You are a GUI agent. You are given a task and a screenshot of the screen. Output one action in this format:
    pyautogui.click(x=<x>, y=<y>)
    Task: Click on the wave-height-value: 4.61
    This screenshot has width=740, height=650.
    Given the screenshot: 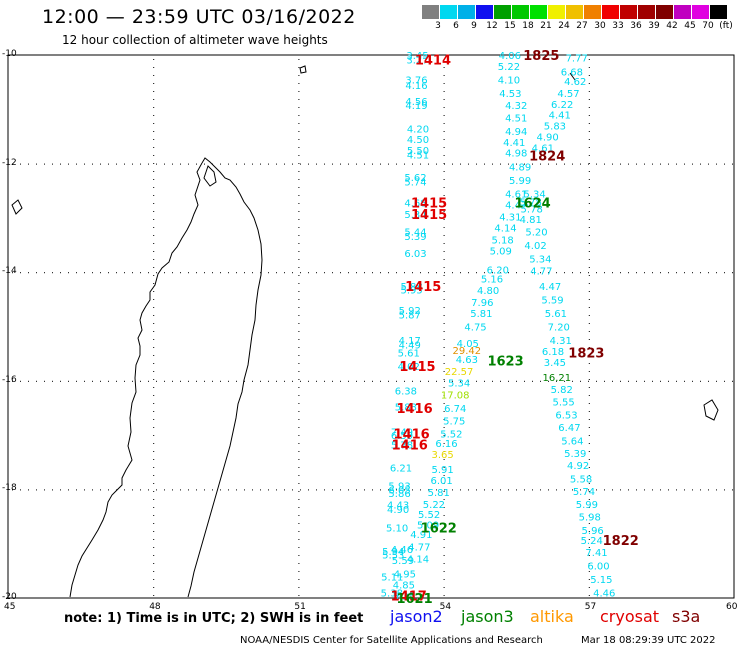 What is the action you would take?
    pyautogui.click(x=516, y=194)
    